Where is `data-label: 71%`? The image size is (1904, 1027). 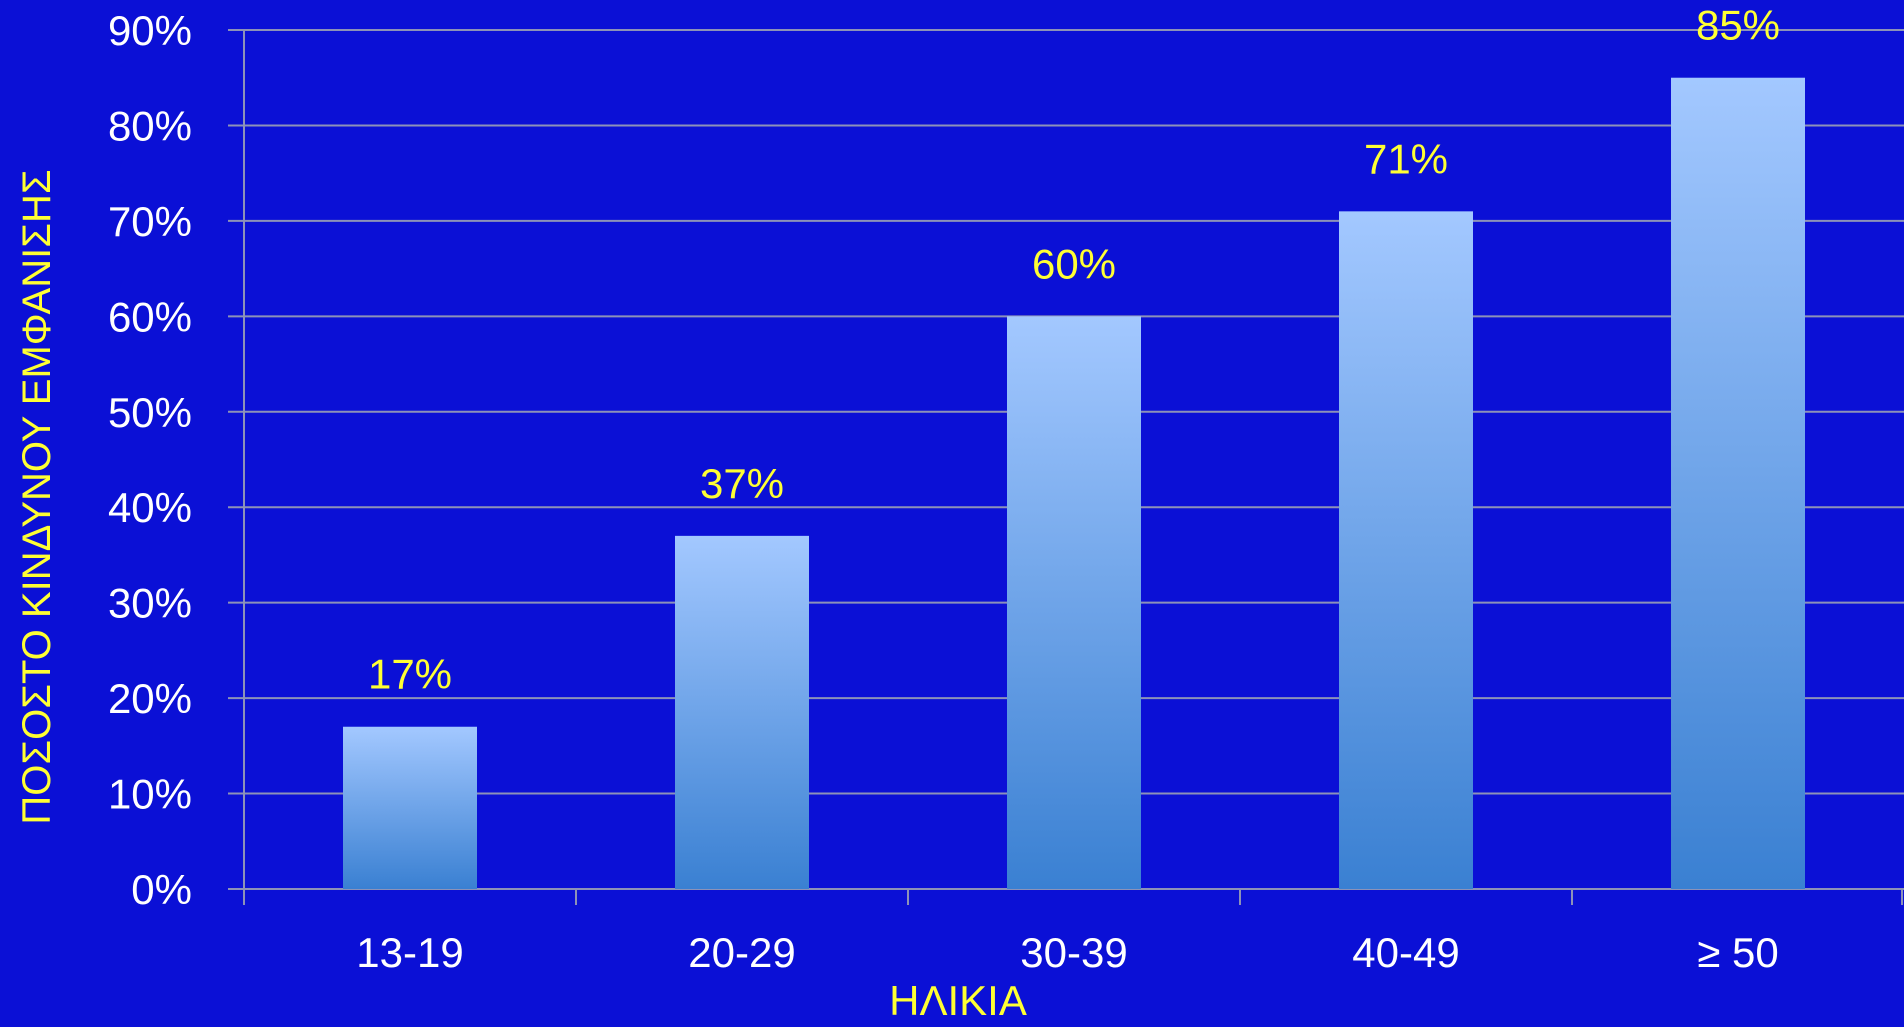 data-label: 71% is located at coordinates (1406, 158).